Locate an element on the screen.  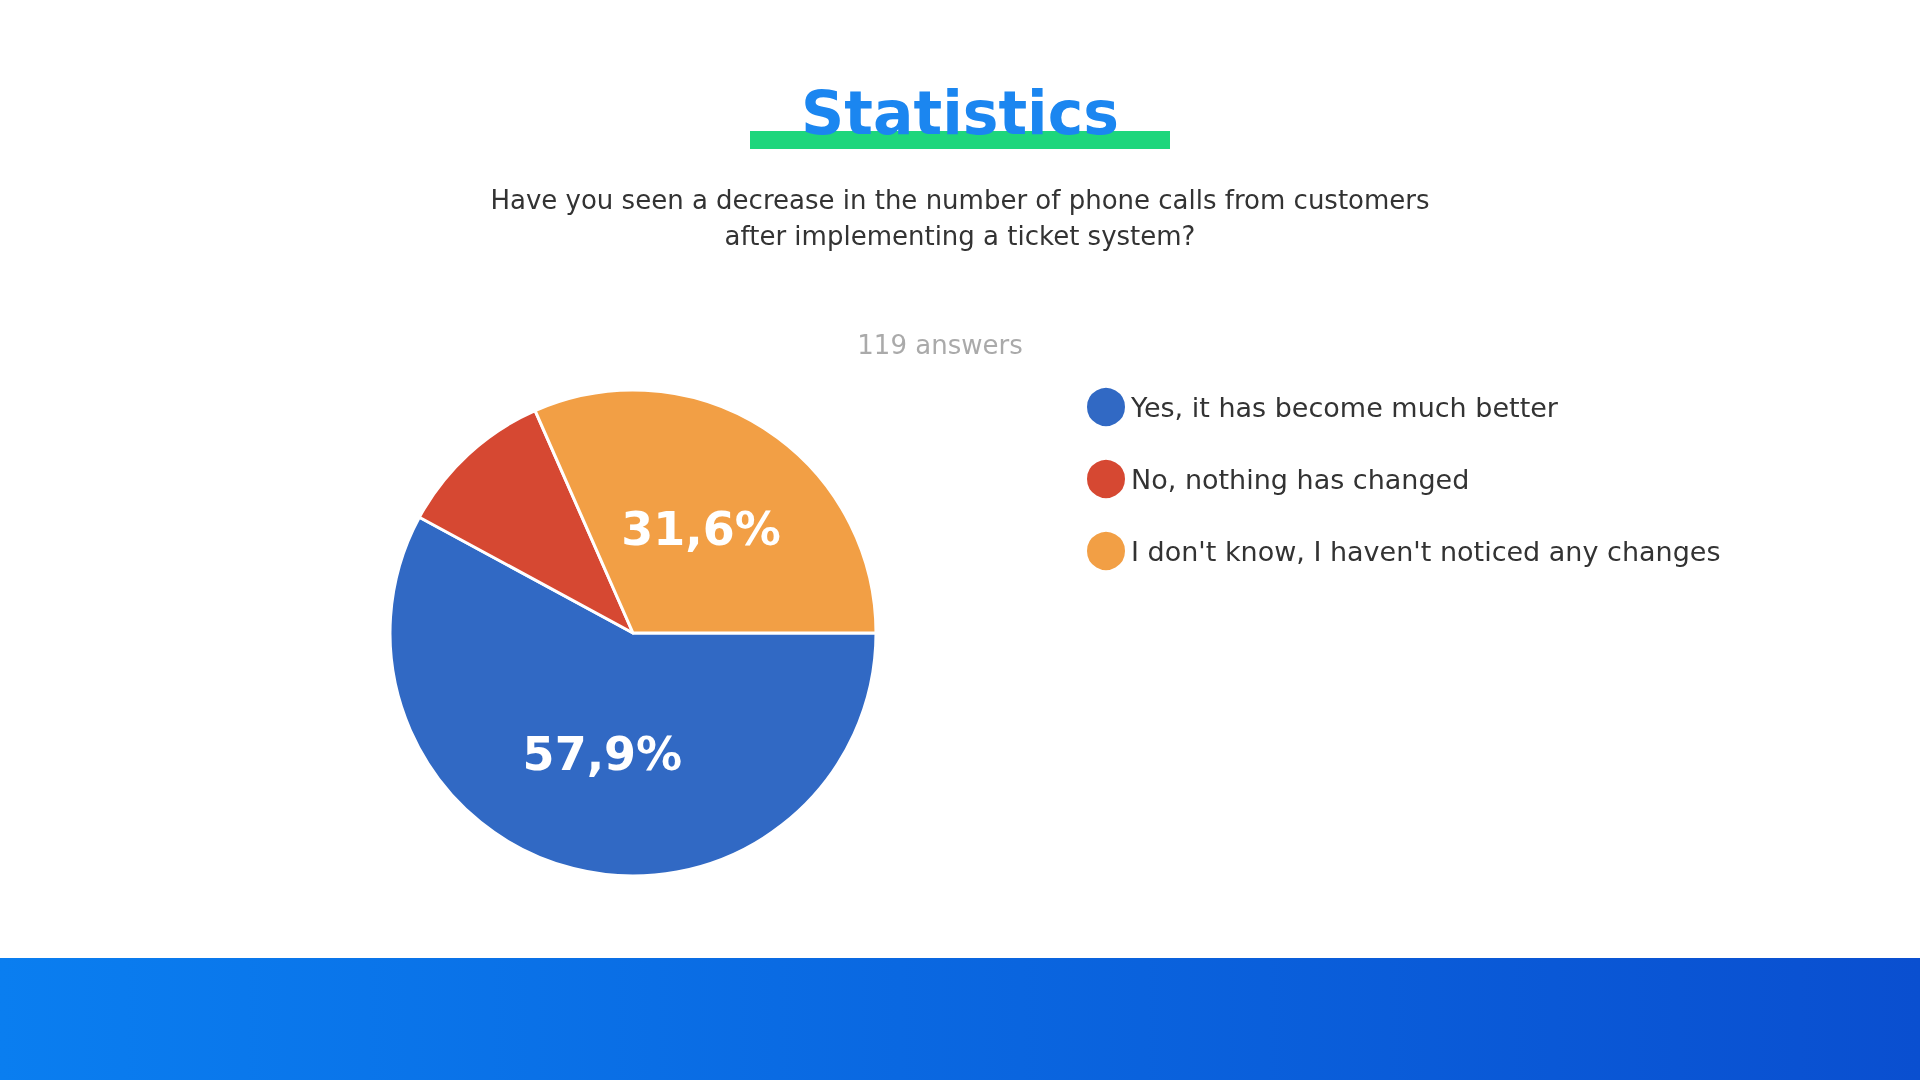
chart-subtitle: Have you seen a decrease in the number of phone calls from customers after implementing a ticket system? is located at coordinates (960, 218).